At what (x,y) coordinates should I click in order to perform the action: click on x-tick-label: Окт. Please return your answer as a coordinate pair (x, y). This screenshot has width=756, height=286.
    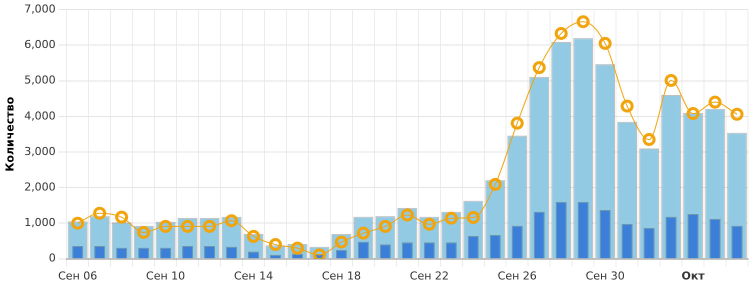
    Looking at the image, I should click on (693, 275).